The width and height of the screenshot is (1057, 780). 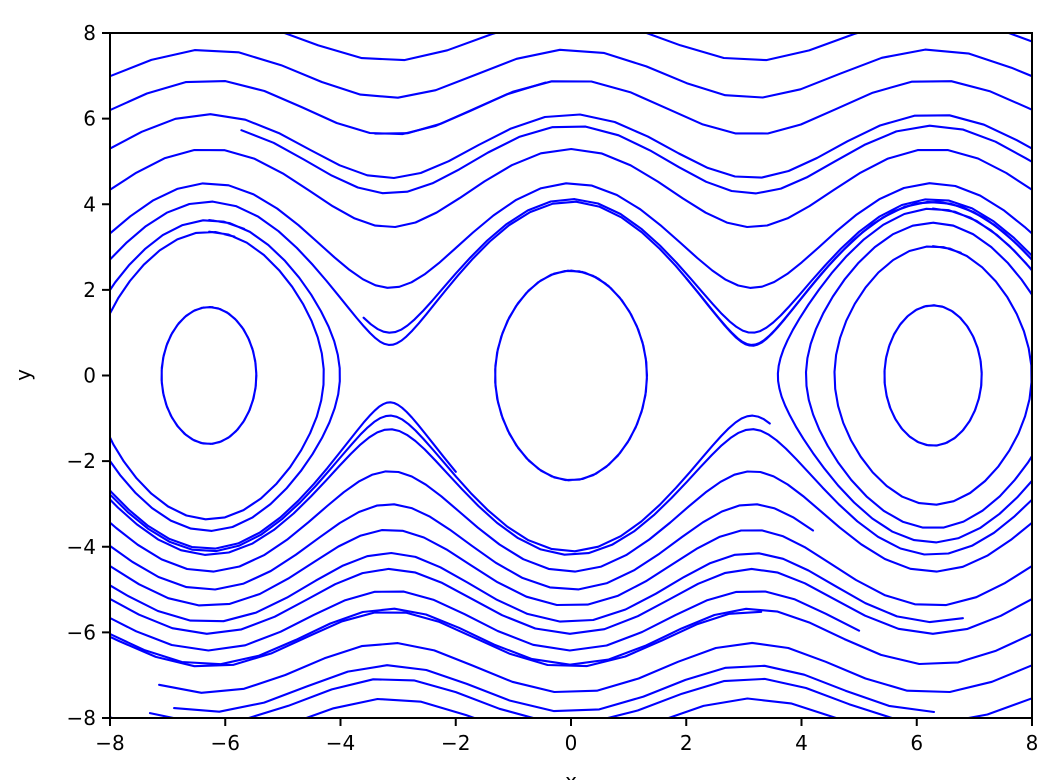 What do you see at coordinates (81, 718) in the screenshot?
I see `y-tick-label: −8` at bounding box center [81, 718].